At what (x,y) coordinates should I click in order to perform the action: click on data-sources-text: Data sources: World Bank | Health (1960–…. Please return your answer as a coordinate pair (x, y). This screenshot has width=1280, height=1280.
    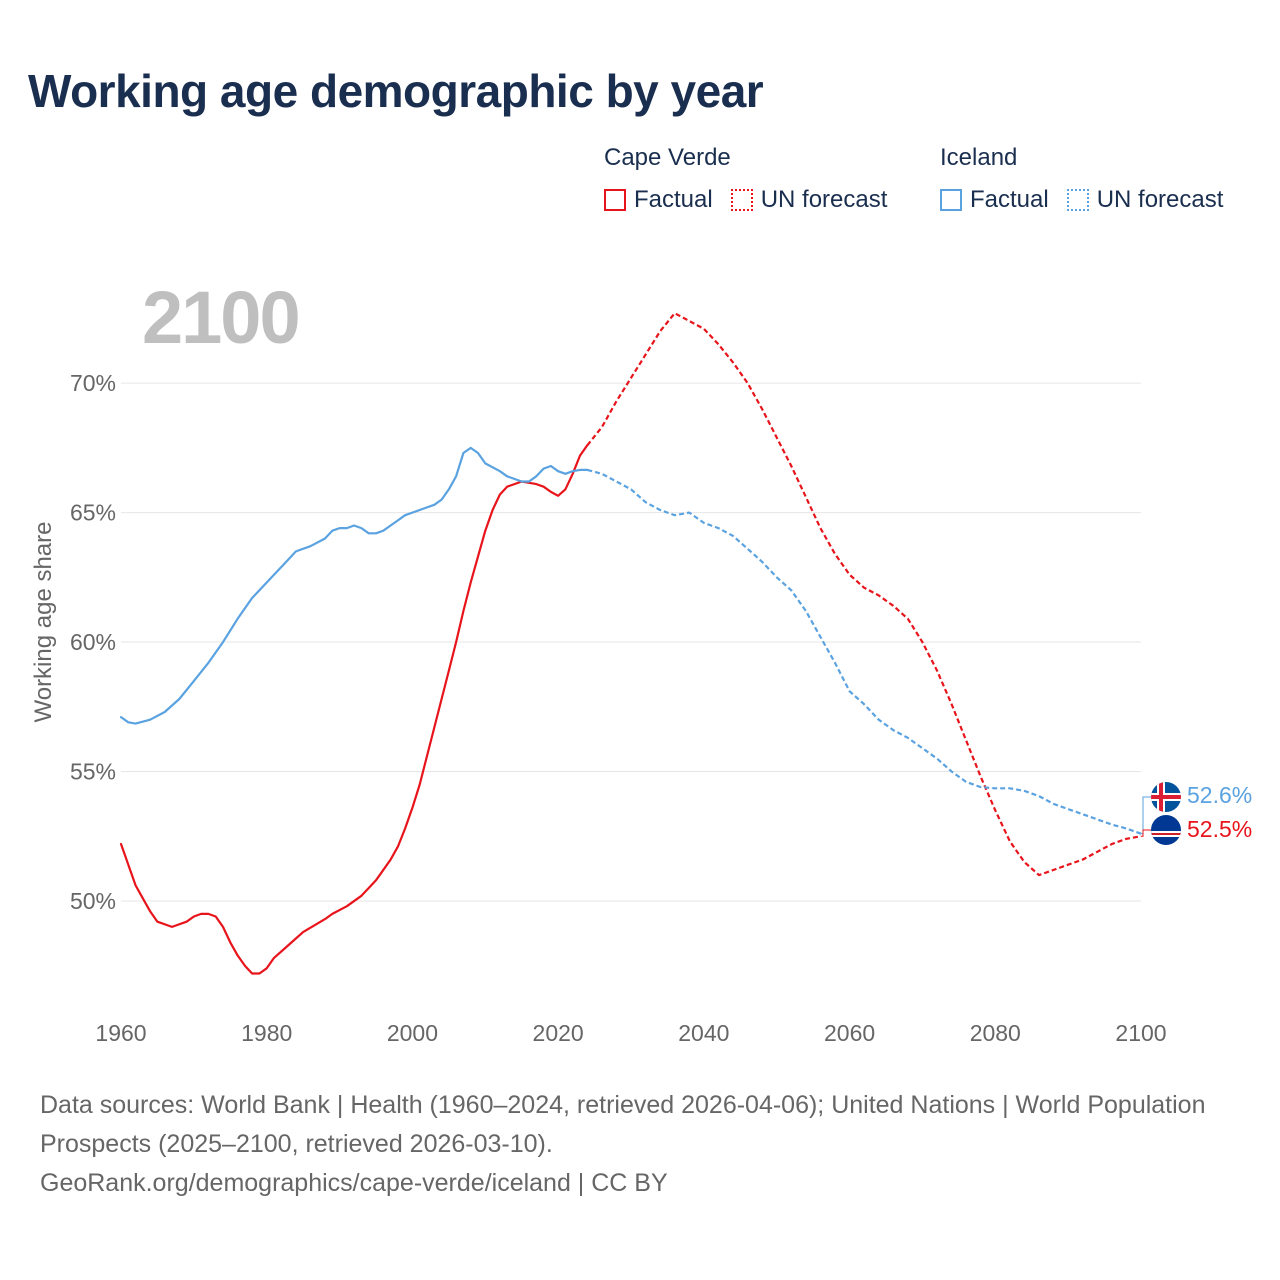
    Looking at the image, I should click on (623, 1124).